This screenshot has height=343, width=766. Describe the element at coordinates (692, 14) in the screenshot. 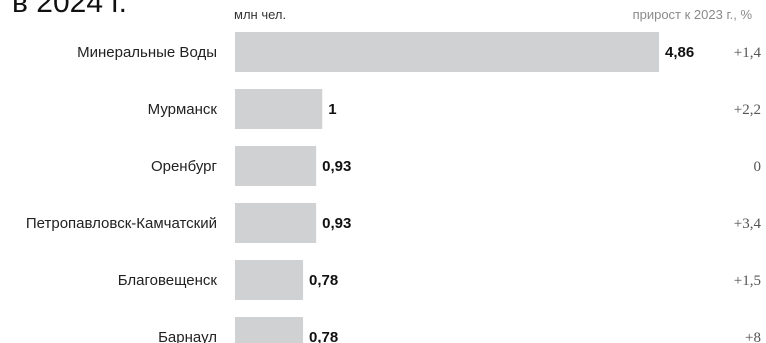

I see `growth-column-header: прирост к 2023 г., %` at that location.